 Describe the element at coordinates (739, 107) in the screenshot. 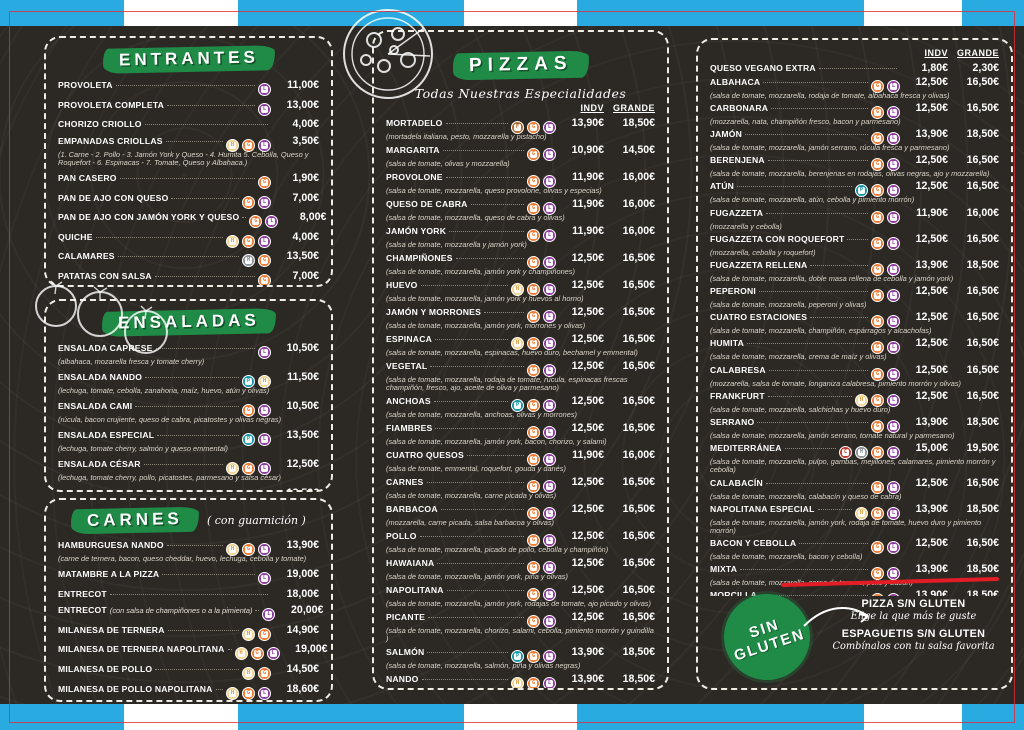

I see `item-name: CARBONARA` at that location.